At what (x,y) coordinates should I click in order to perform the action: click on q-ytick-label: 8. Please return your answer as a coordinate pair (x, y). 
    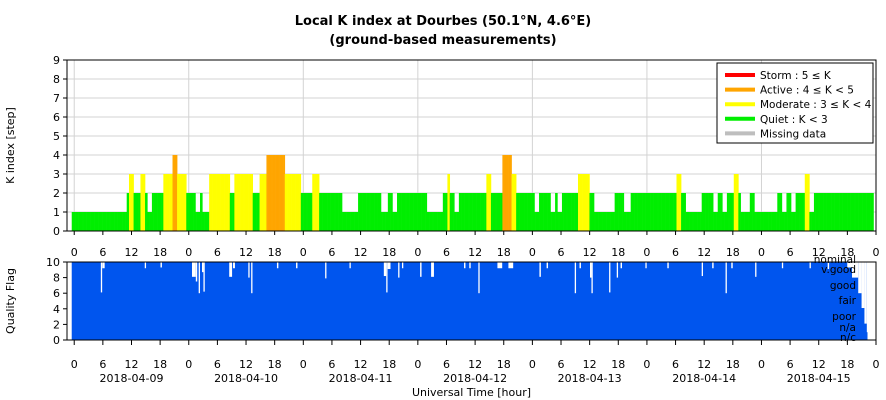
    Looking at the image, I should click on (56, 278).